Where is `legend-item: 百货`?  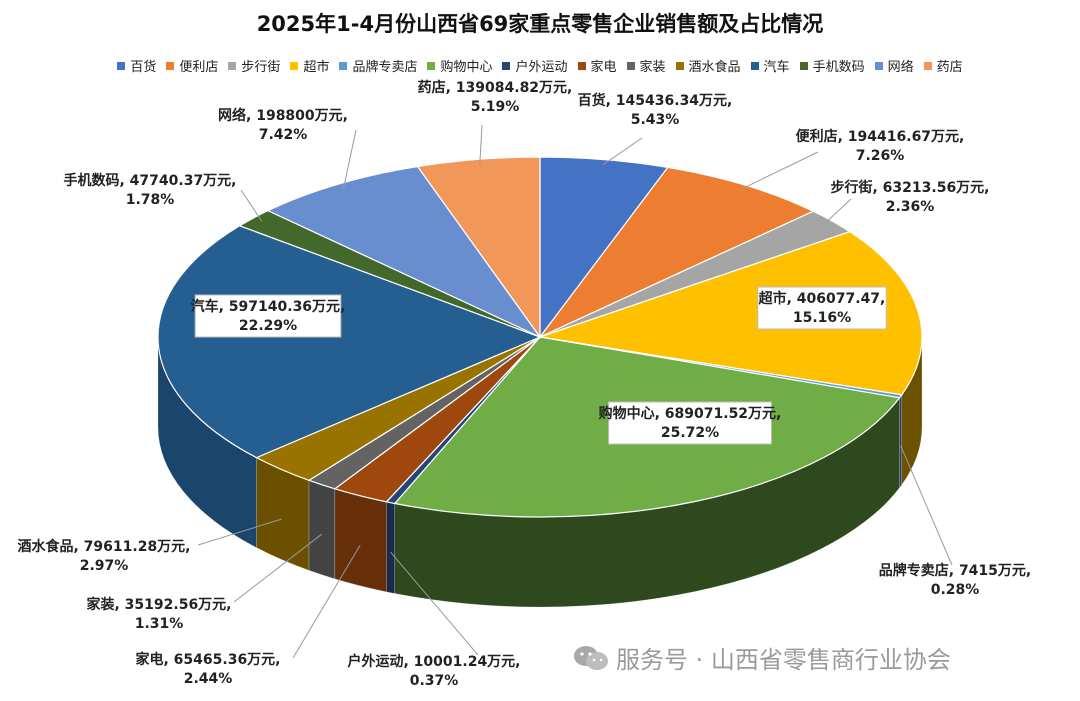 legend-item: 百货 is located at coordinates (136, 65).